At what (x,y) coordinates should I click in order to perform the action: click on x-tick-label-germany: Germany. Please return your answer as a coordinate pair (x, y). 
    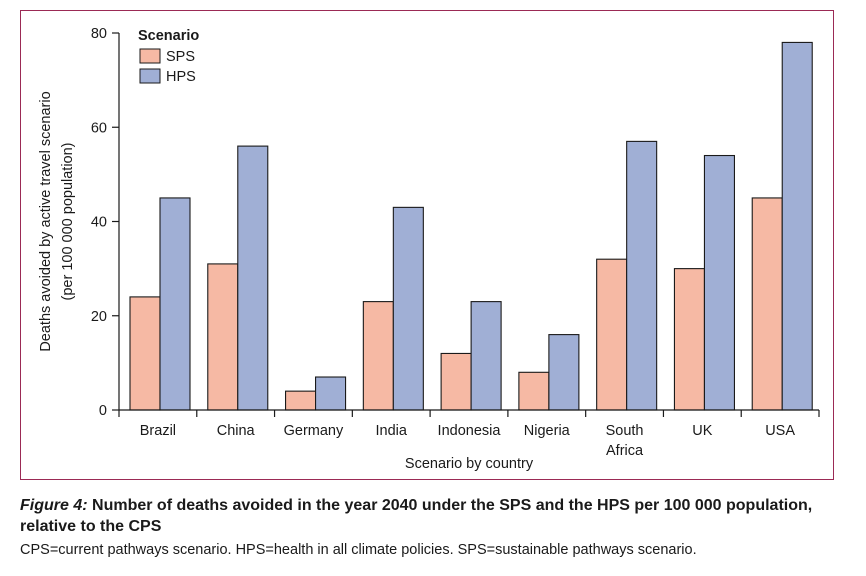
    Looking at the image, I should click on (314, 431).